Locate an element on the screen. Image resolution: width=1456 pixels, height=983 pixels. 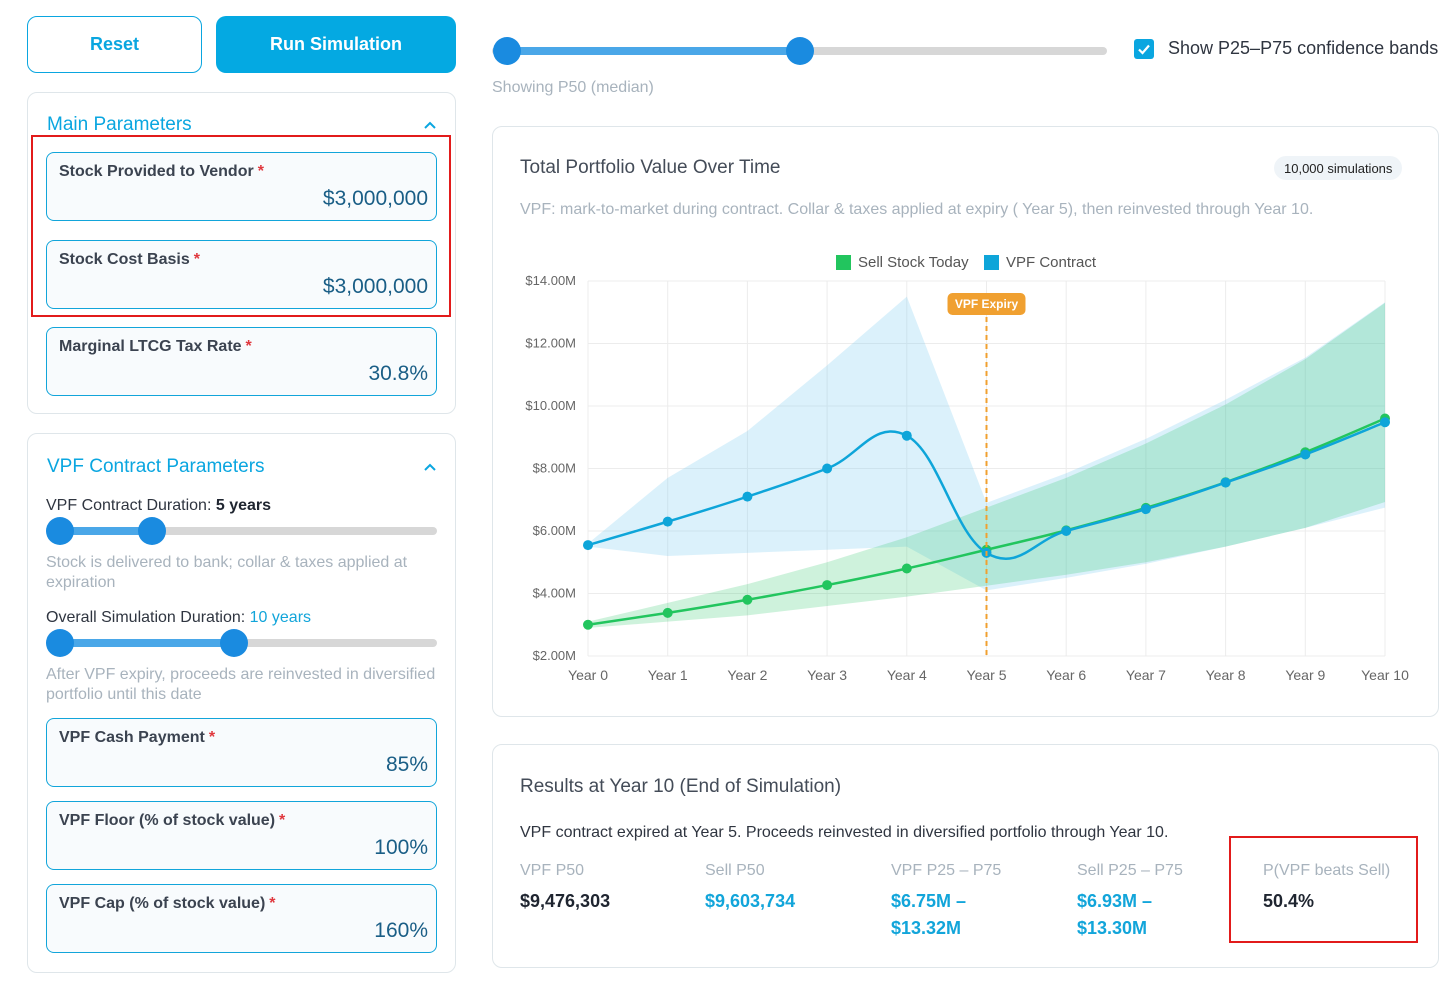
main-parameters-title: Main Parameters is located at coordinates (119, 124).